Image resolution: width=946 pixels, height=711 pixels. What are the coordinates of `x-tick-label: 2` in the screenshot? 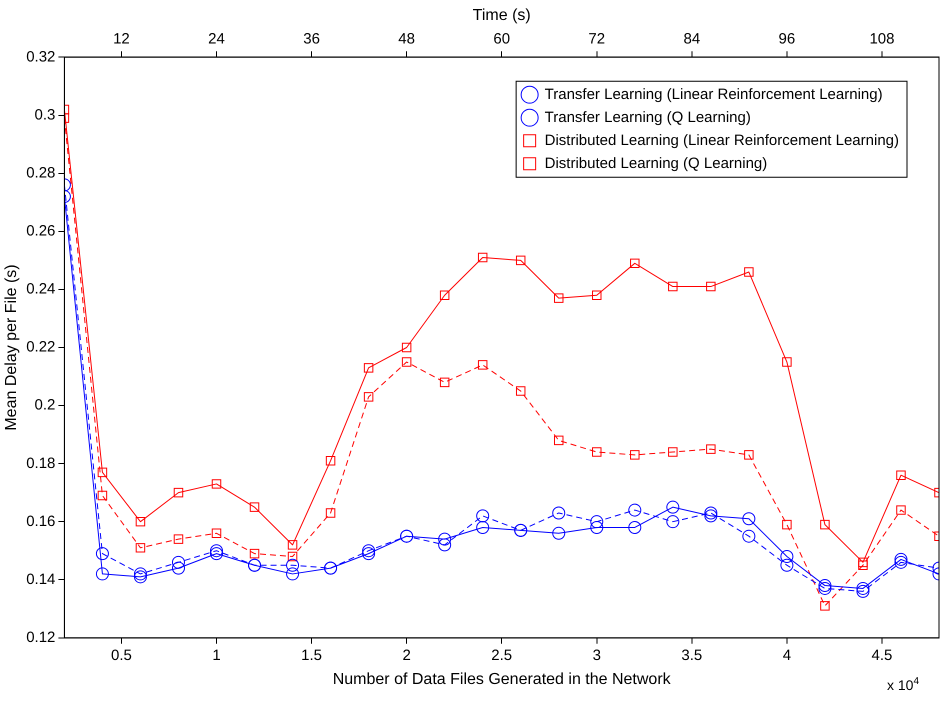 It's located at (406, 655).